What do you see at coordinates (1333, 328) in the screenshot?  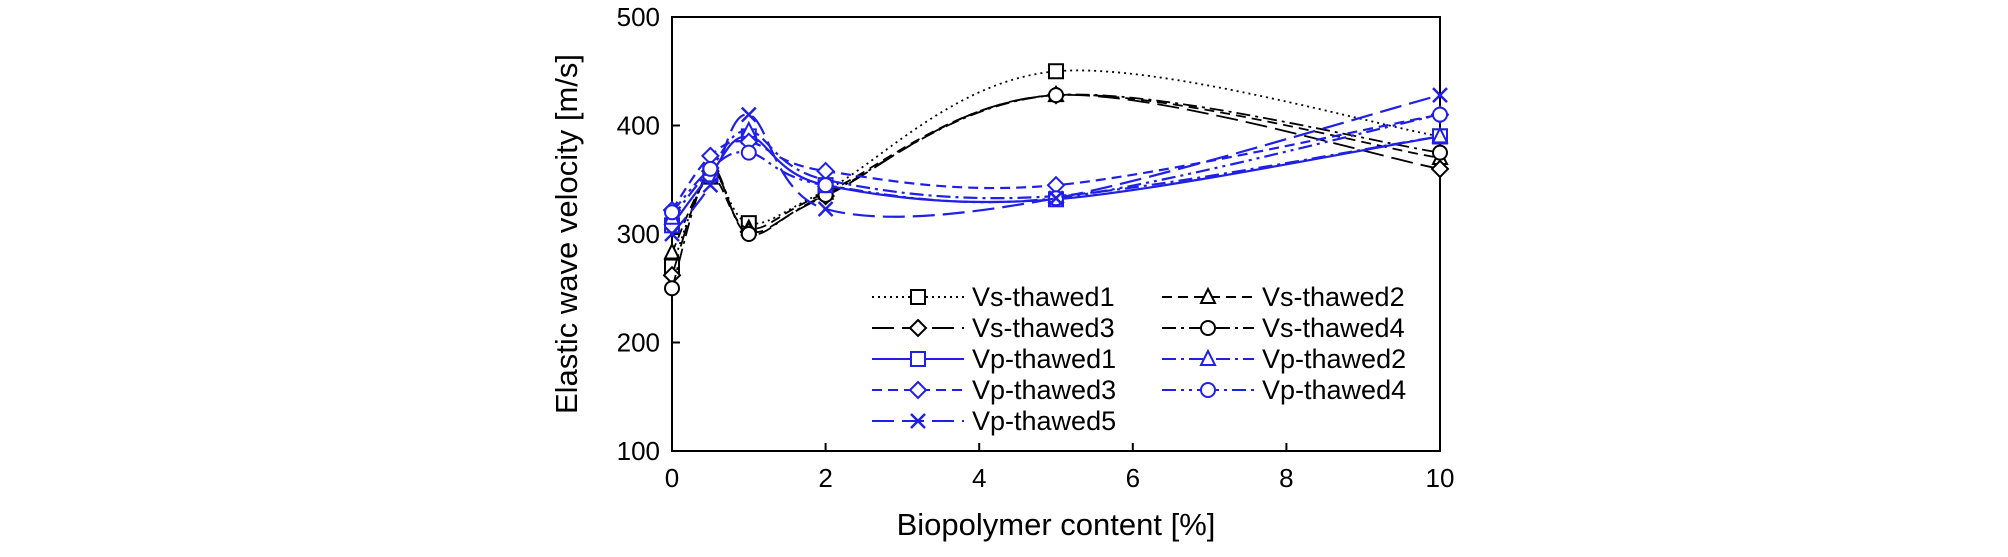 I see `legend-label: Vs-thawed4` at bounding box center [1333, 328].